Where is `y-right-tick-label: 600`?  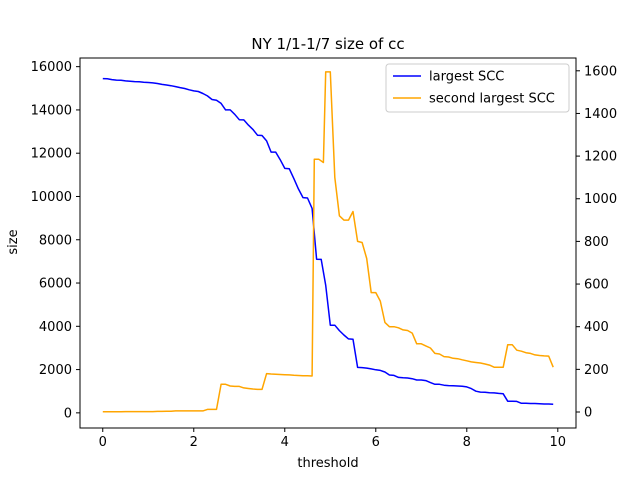 y-right-tick-label: 600 is located at coordinates (596, 285).